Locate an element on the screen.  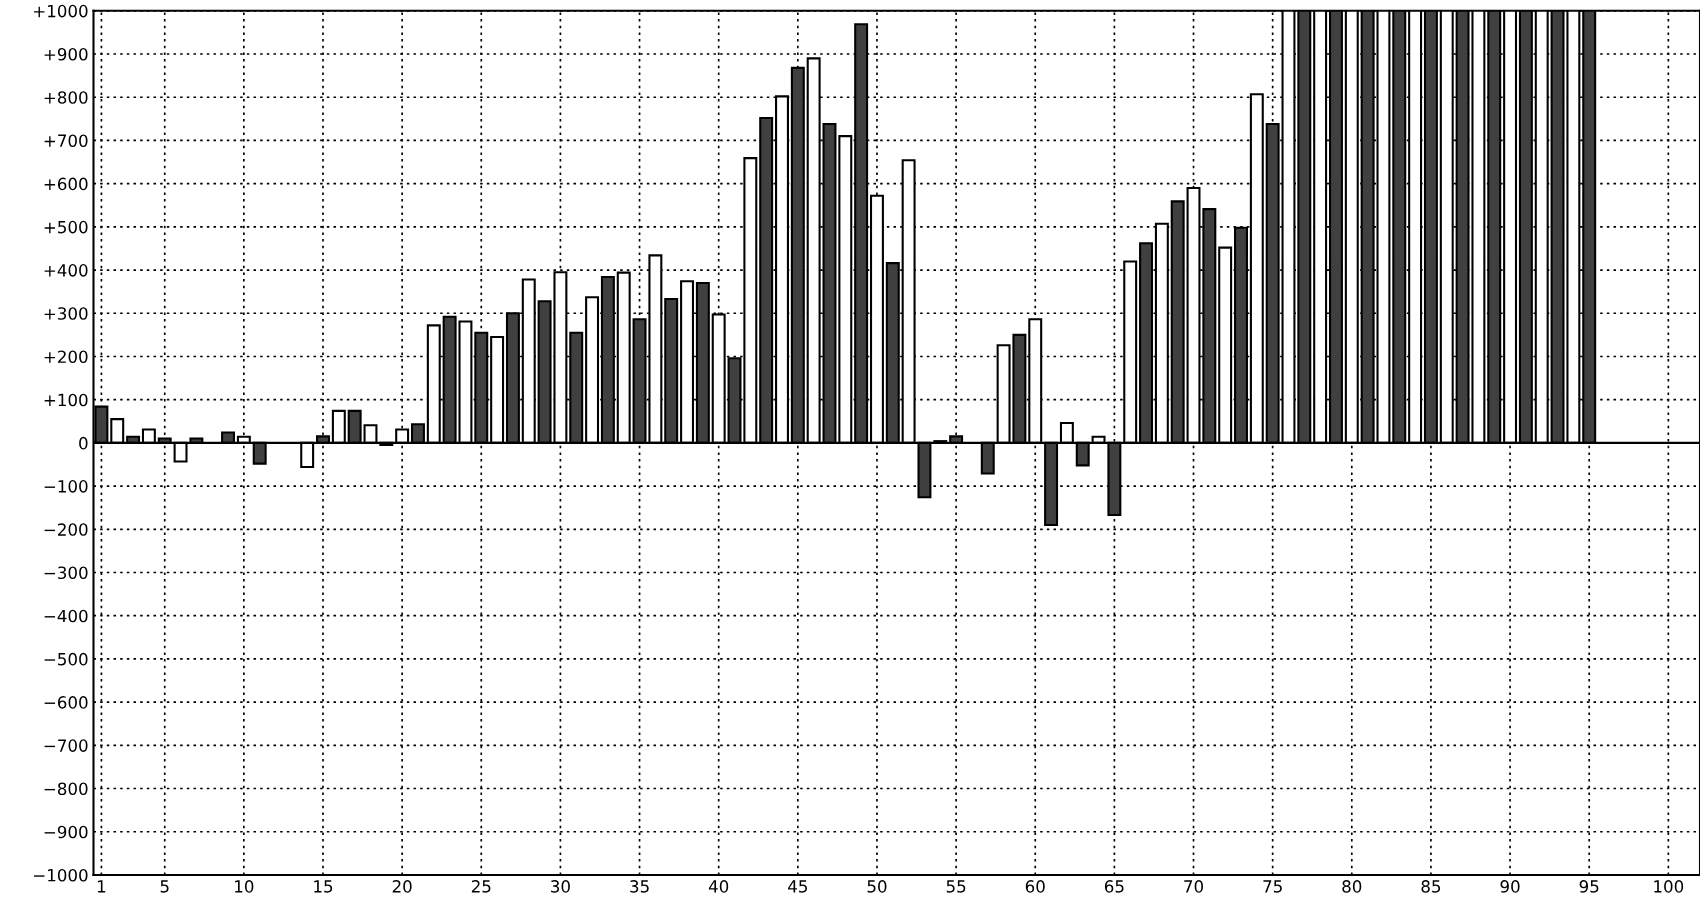
y-tick-label: +100 is located at coordinates (66, 400).